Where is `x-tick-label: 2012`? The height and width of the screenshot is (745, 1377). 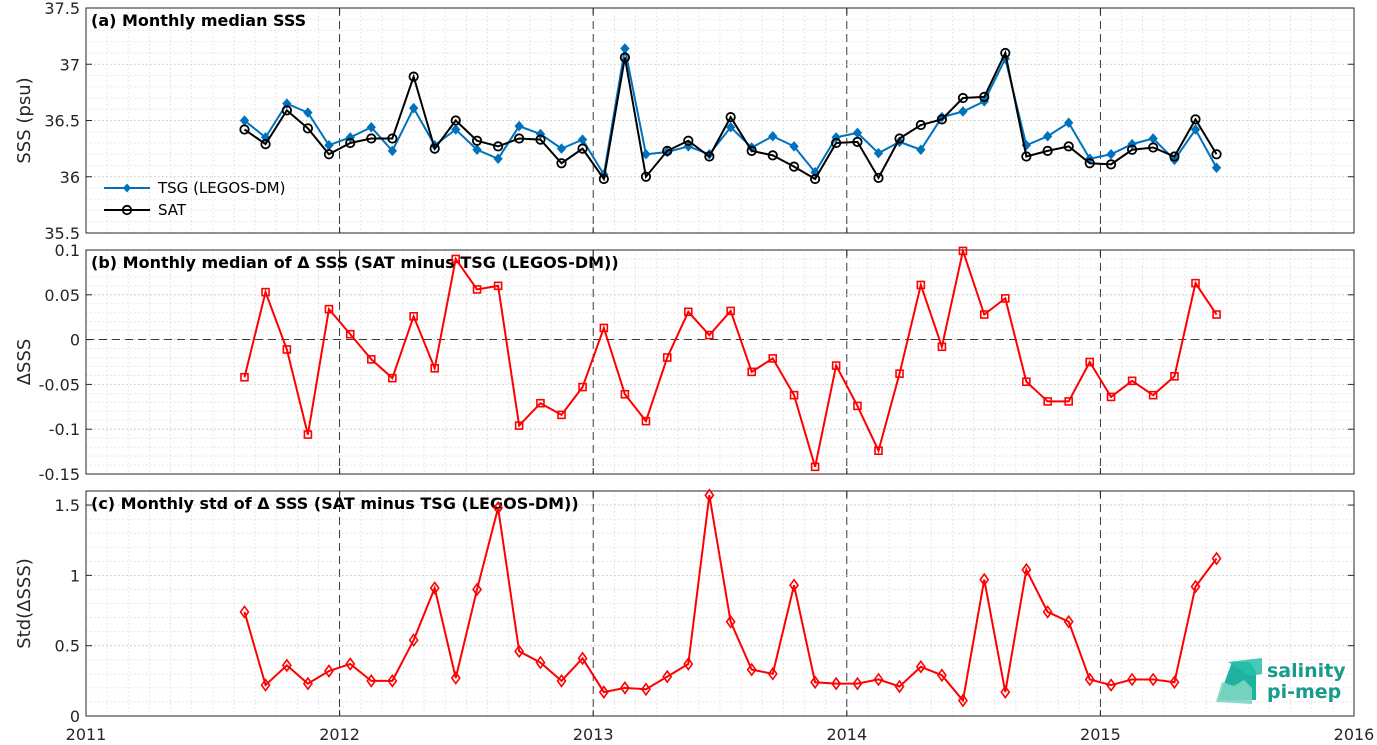 x-tick-label: 2012 is located at coordinates (339, 734).